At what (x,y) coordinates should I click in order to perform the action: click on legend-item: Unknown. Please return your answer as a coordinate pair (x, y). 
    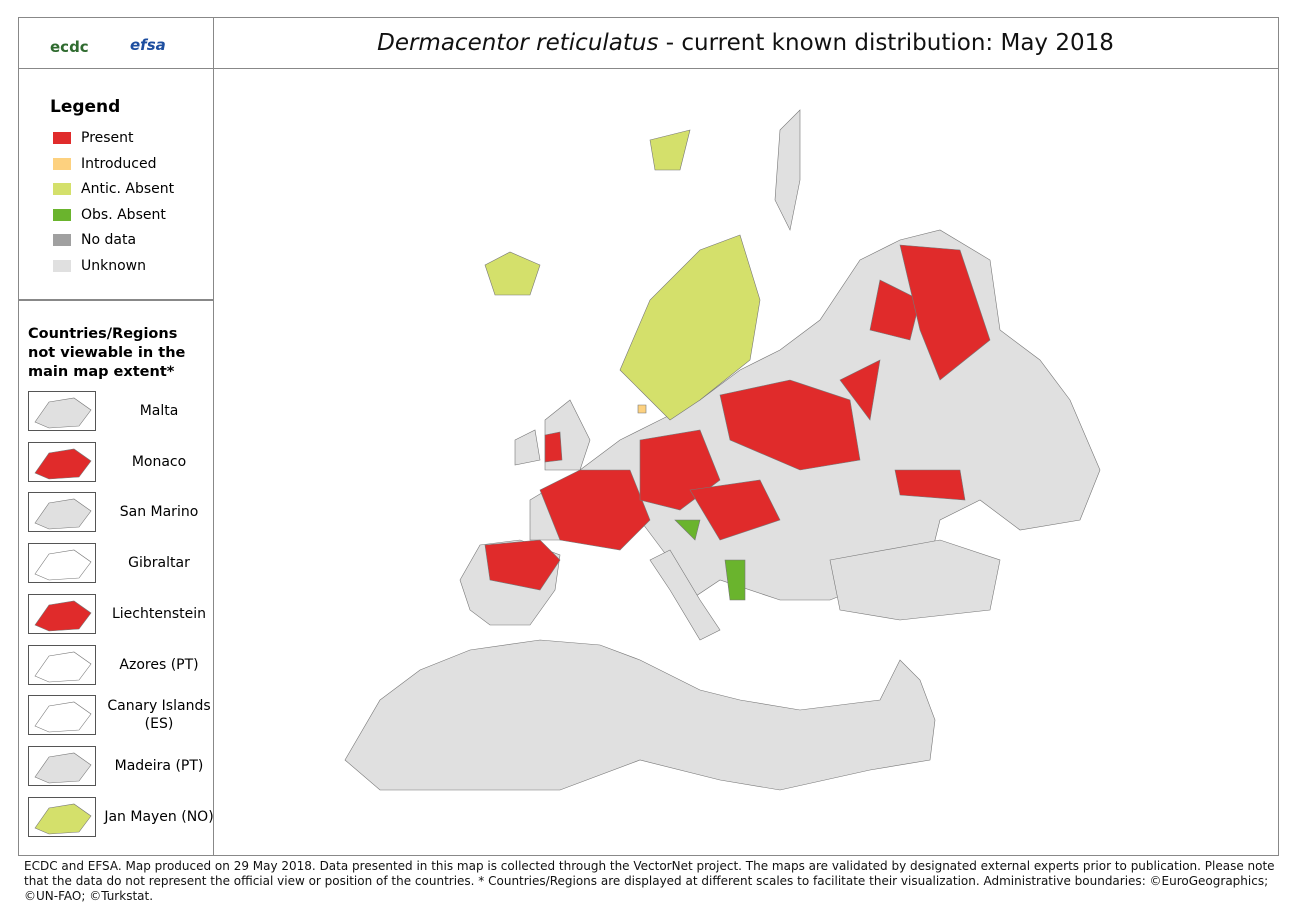
    Looking at the image, I should click on (99, 266).